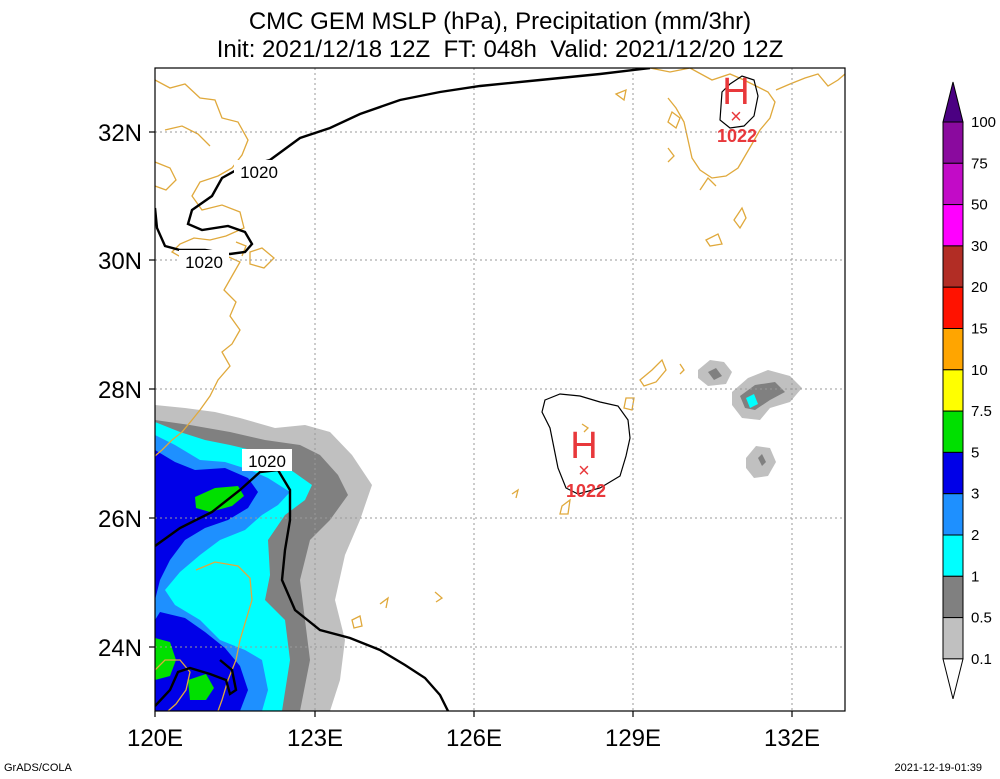 The width and height of the screenshot is (1000, 779). Describe the element at coordinates (120, 648) in the screenshot. I see `lat-label: 24N` at that location.